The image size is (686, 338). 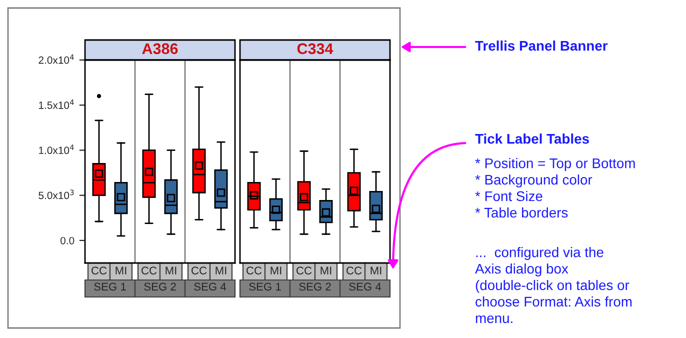 What do you see at coordinates (541, 45) in the screenshot?
I see `text: Trellis Panel Banner` at bounding box center [541, 45].